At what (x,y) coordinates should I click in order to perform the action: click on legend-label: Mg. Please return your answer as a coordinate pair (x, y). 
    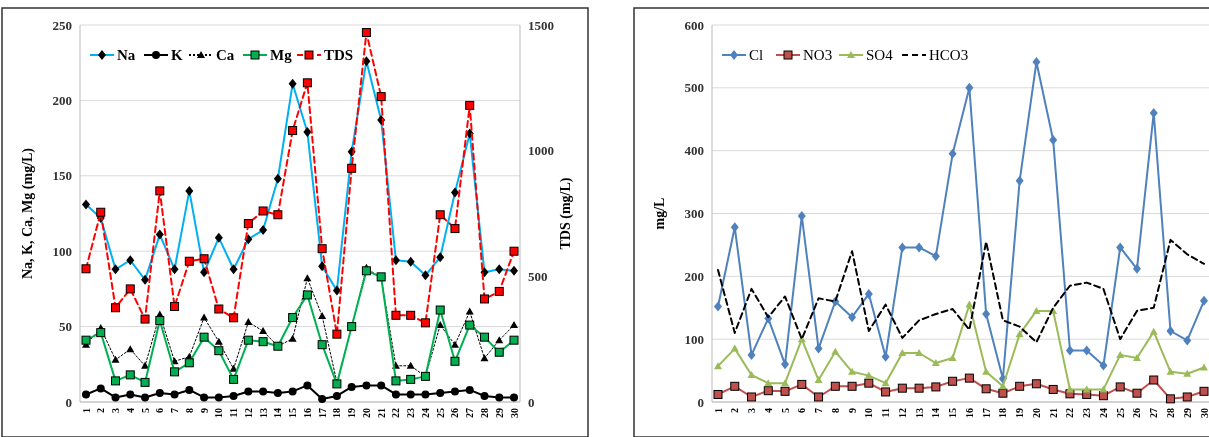
    Looking at the image, I should click on (281, 55).